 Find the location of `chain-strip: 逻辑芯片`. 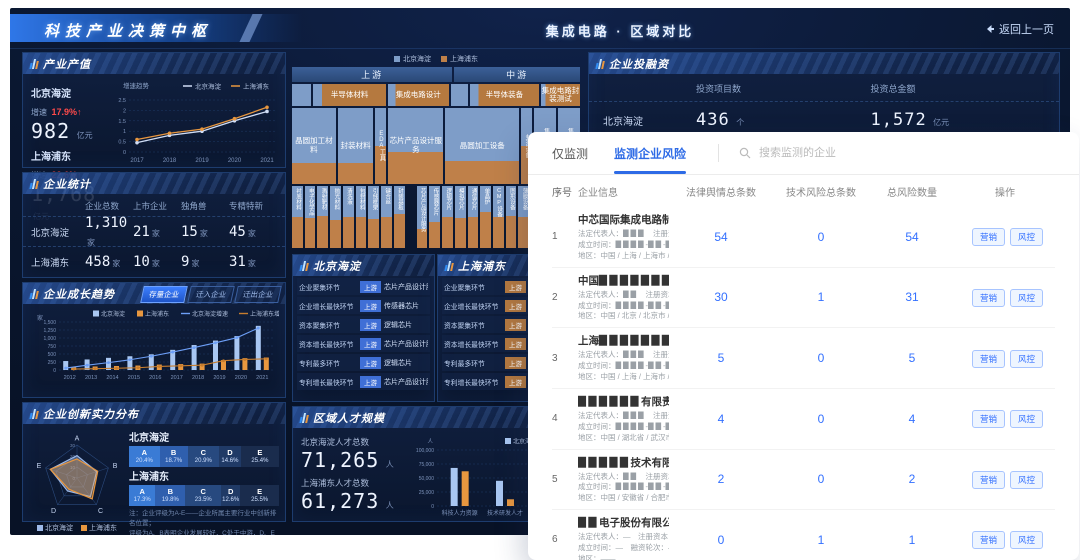

chain-strip: 逻辑芯片 is located at coordinates (447, 217).